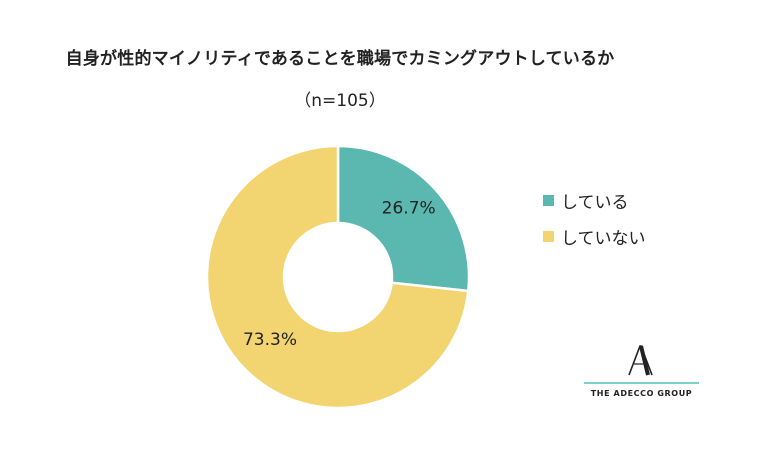 This screenshot has width=765, height=463. I want to click on logo-divider, so click(641, 383).